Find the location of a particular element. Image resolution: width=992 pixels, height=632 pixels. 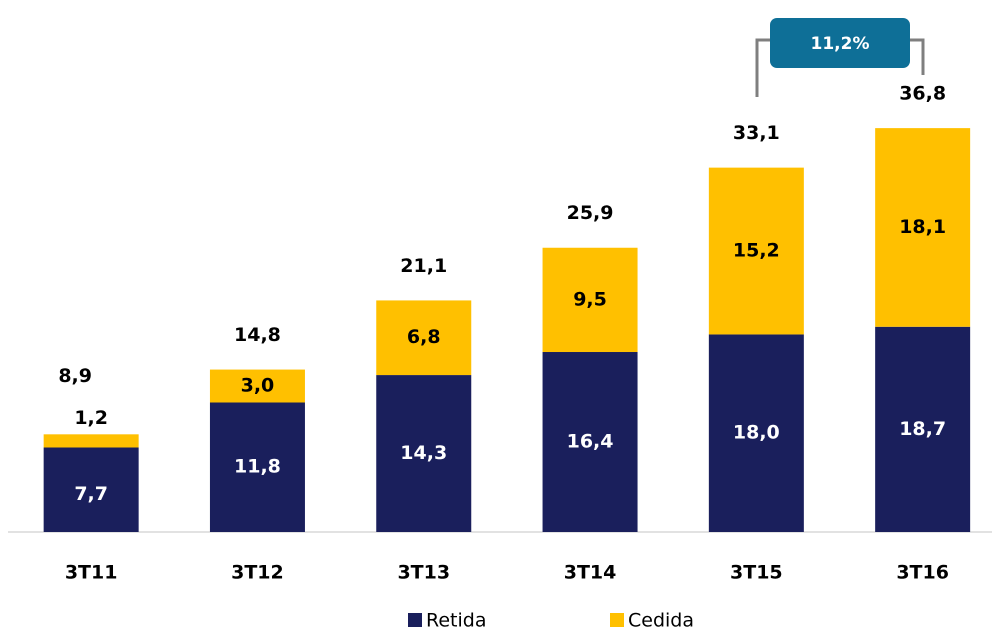

value-label: 3,0 is located at coordinates (258, 386).